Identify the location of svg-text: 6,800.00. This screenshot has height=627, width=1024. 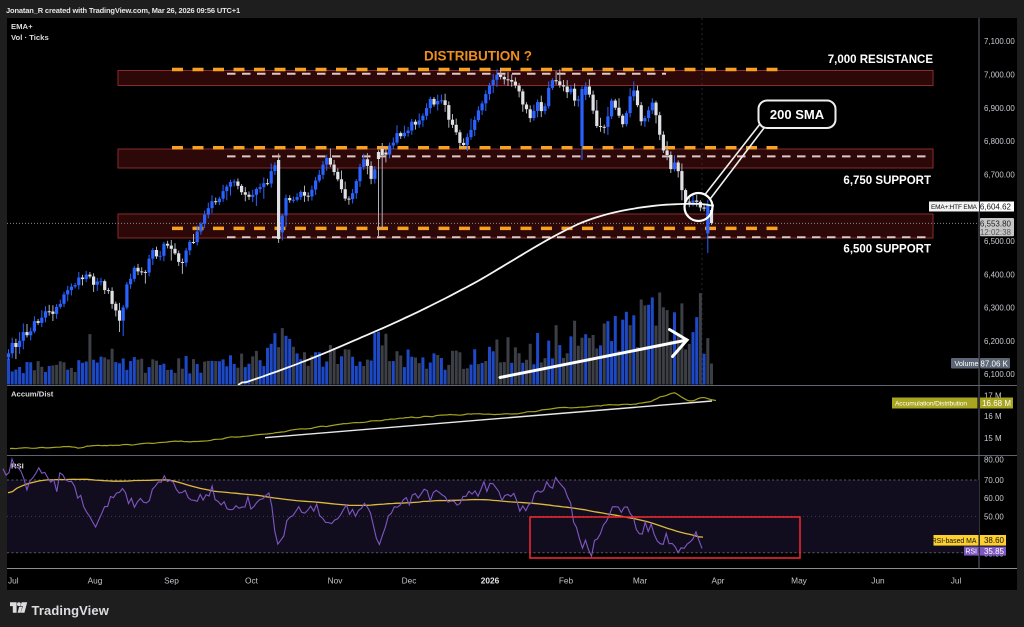
(999, 141).